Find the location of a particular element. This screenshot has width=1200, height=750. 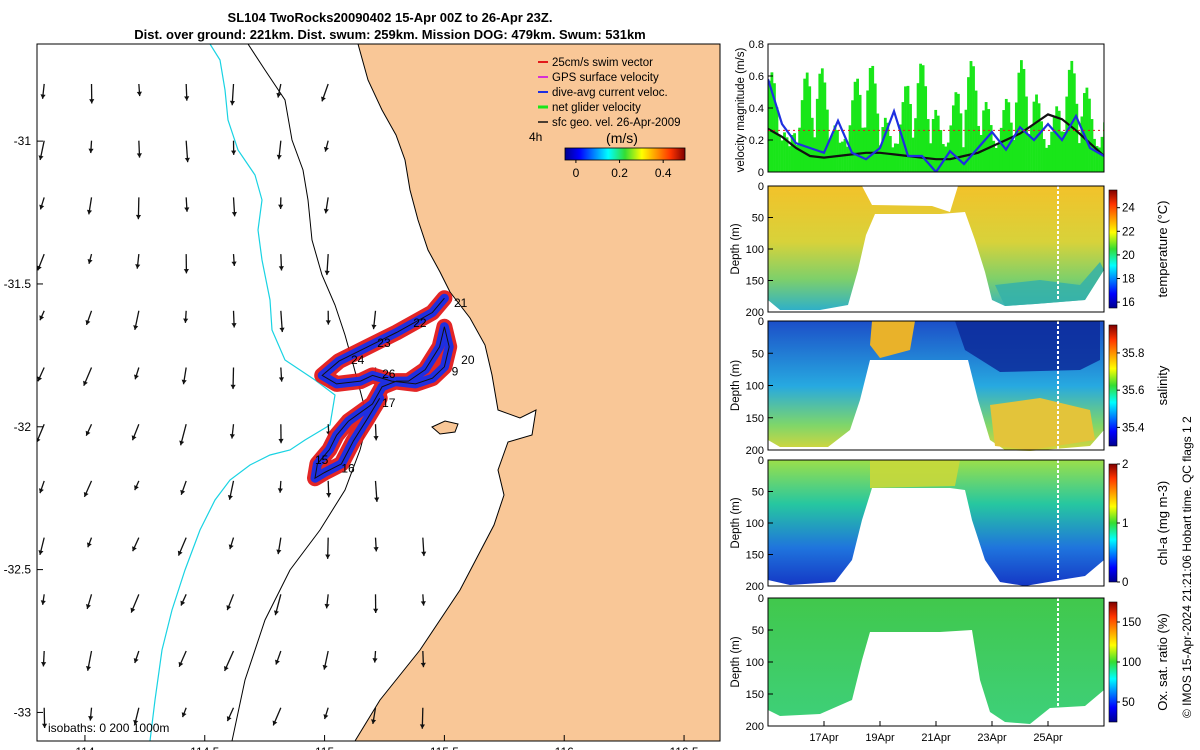

velocity-sfc_geo-line is located at coordinates (936, 137).